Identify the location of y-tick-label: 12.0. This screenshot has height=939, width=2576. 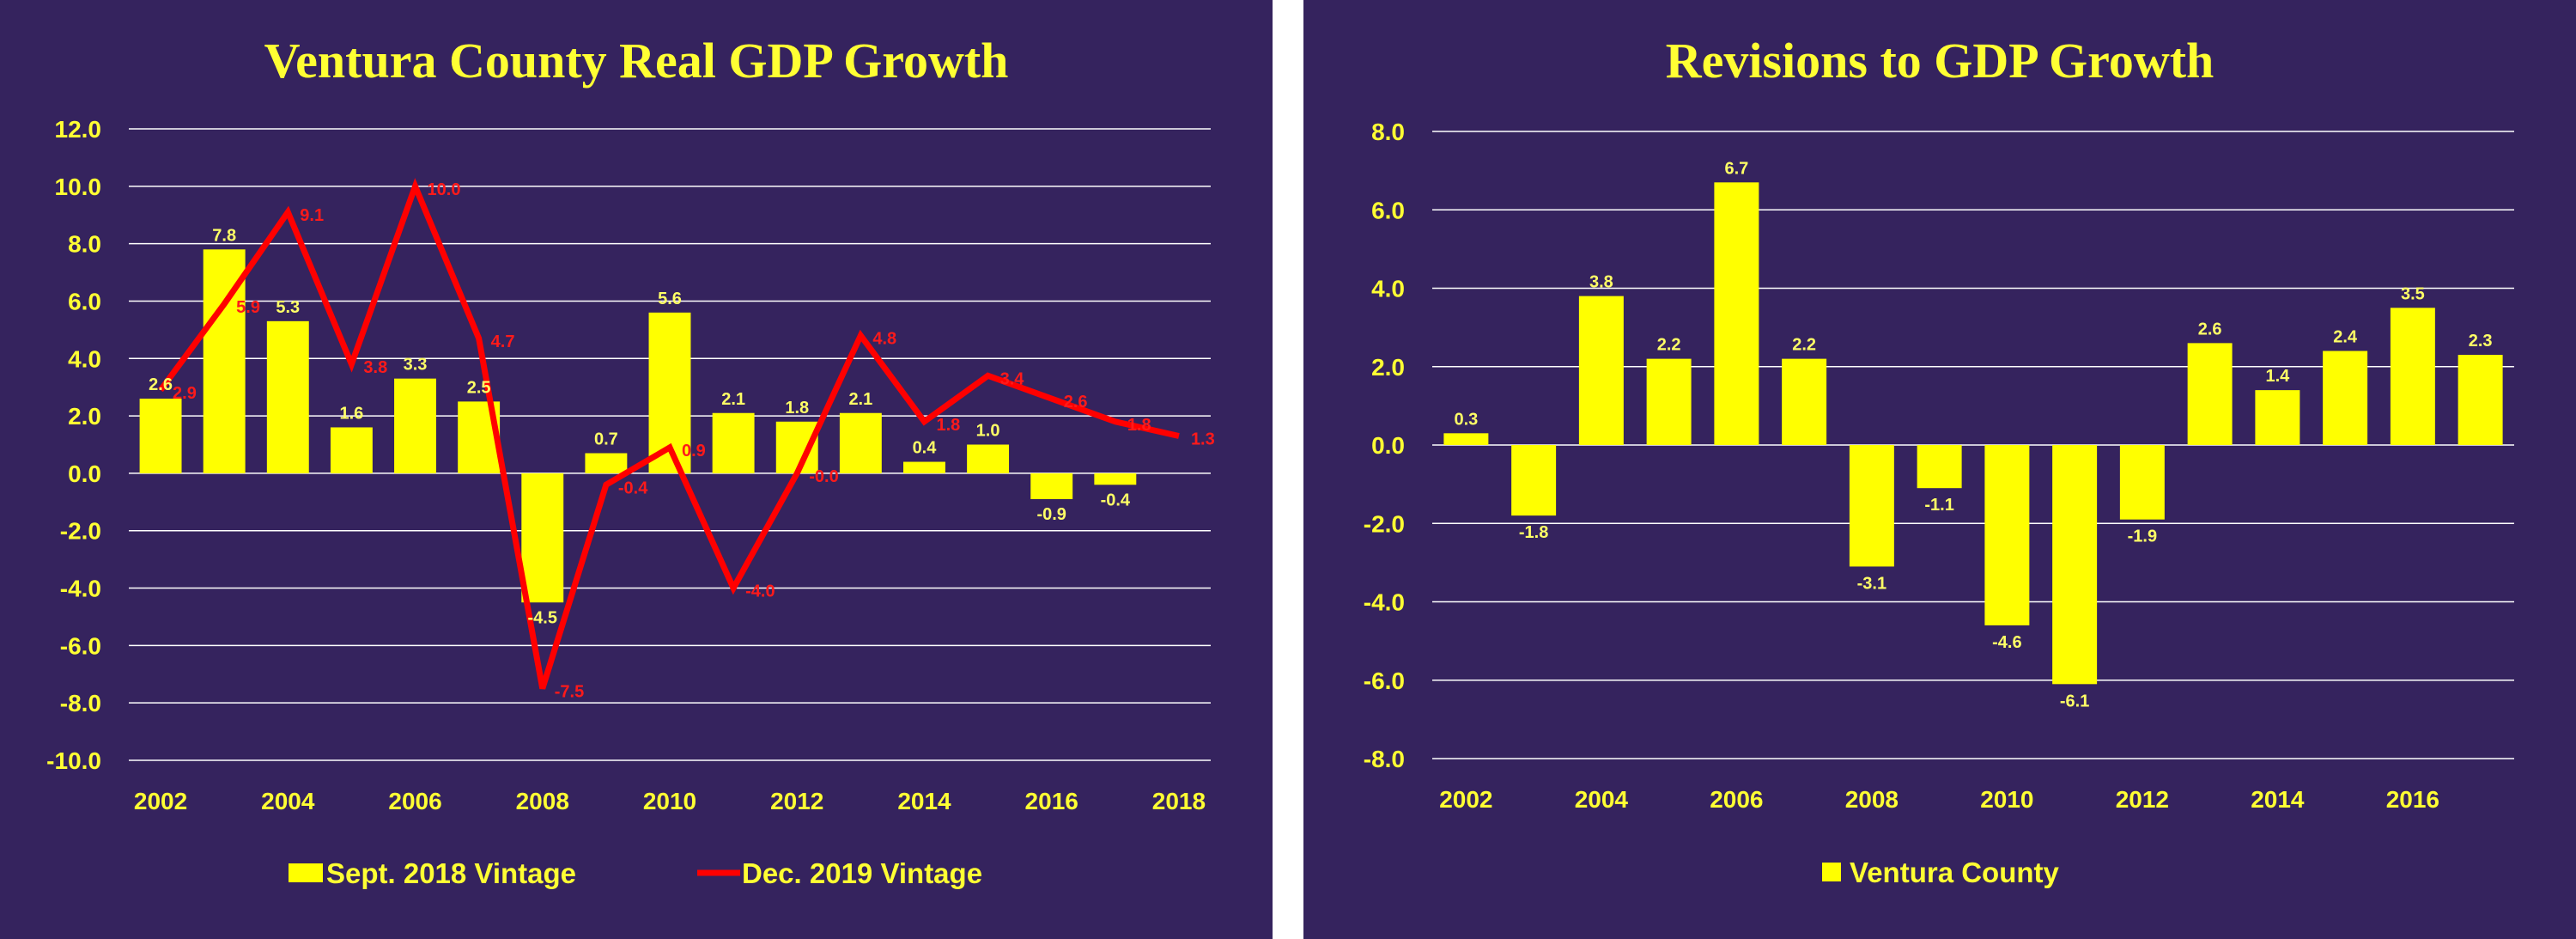
(78, 129).